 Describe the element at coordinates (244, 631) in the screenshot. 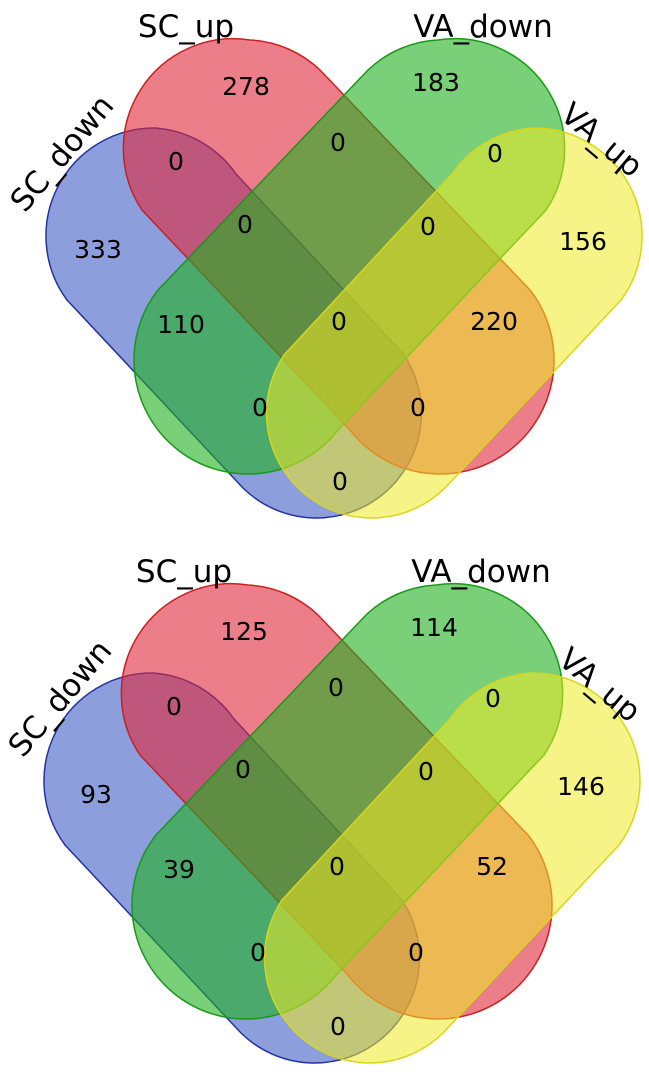

I see `count-sc-up-only: 125` at that location.